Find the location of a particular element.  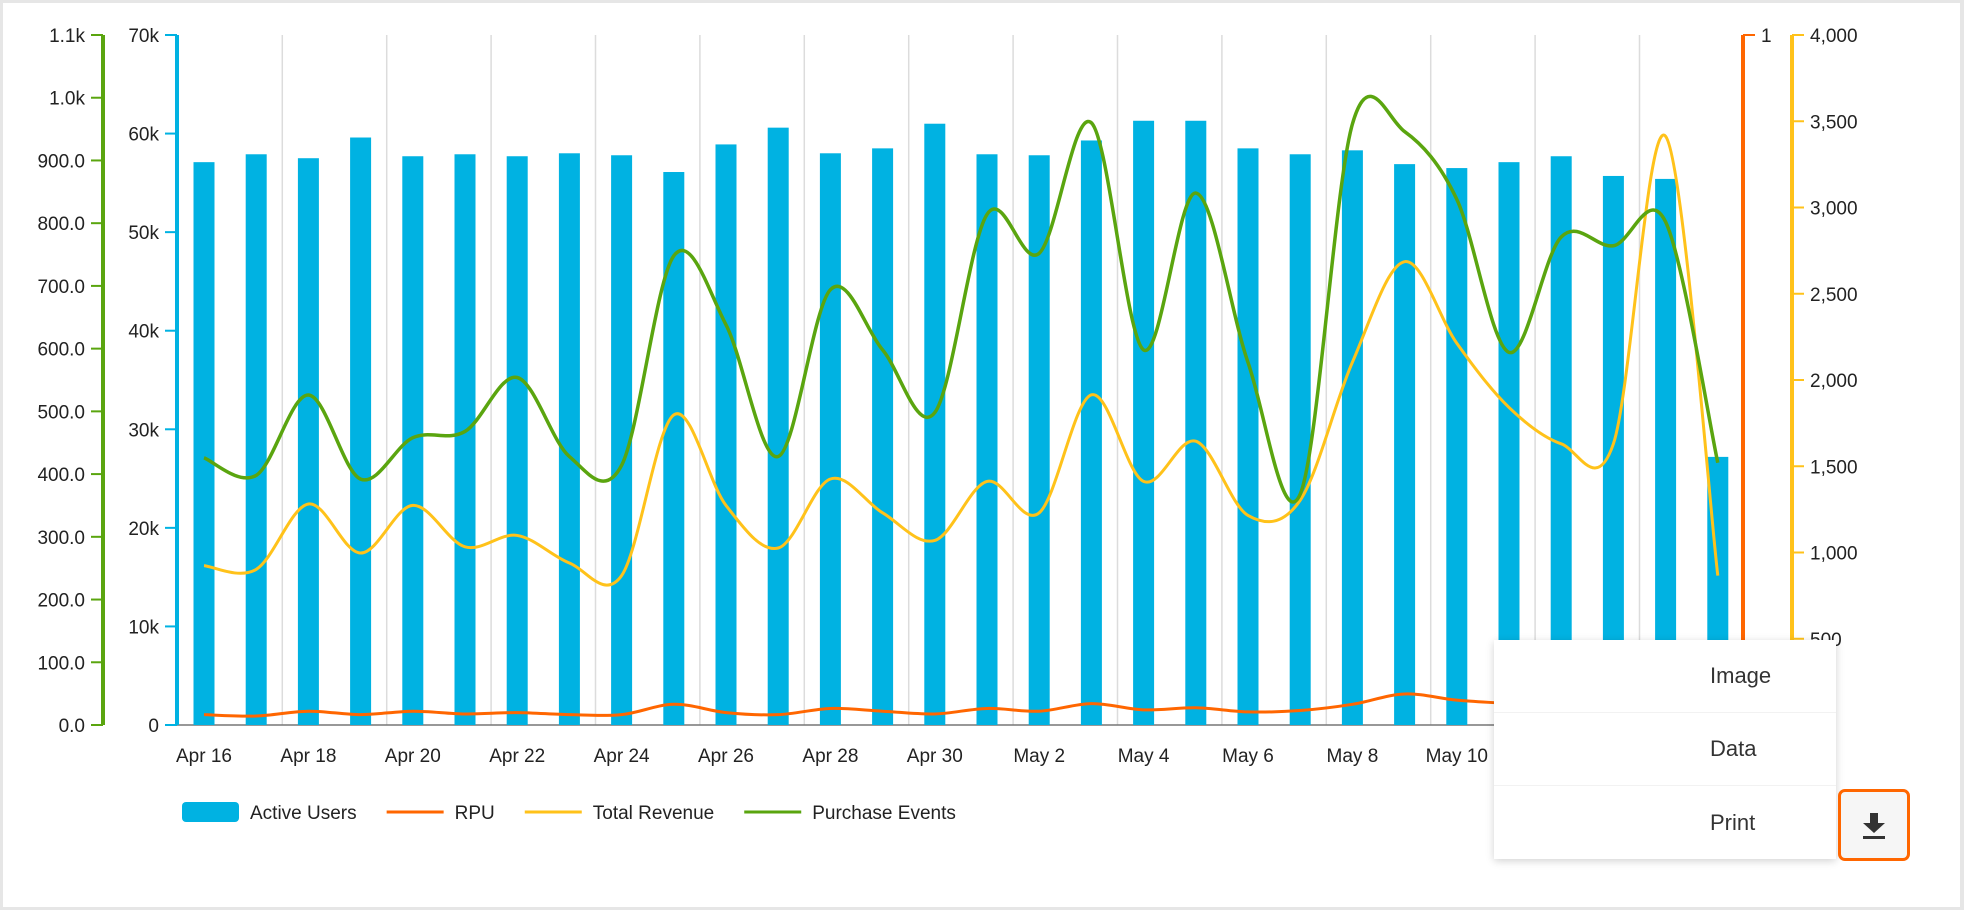

purchase-tick-label: 900.0 is located at coordinates (61, 161).